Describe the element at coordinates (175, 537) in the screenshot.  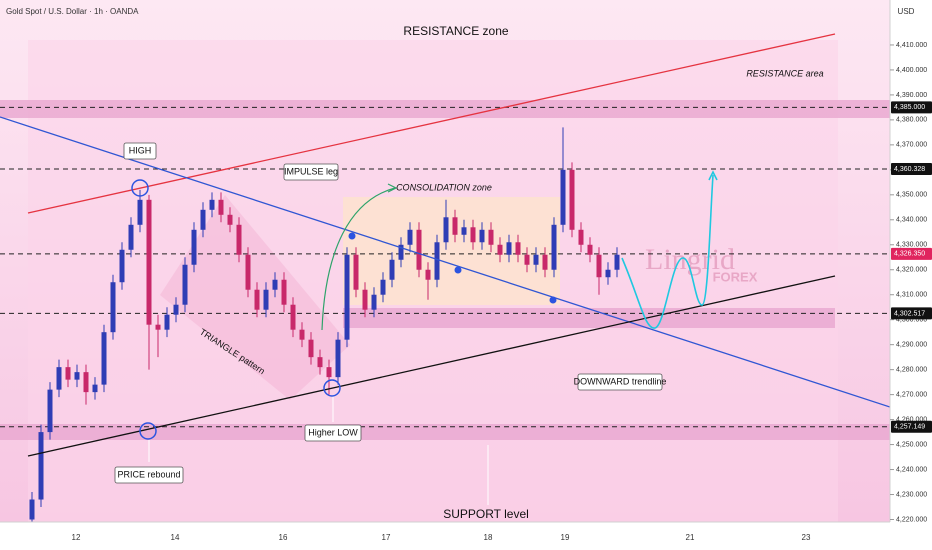
I see `x-tick-label: 14` at that location.